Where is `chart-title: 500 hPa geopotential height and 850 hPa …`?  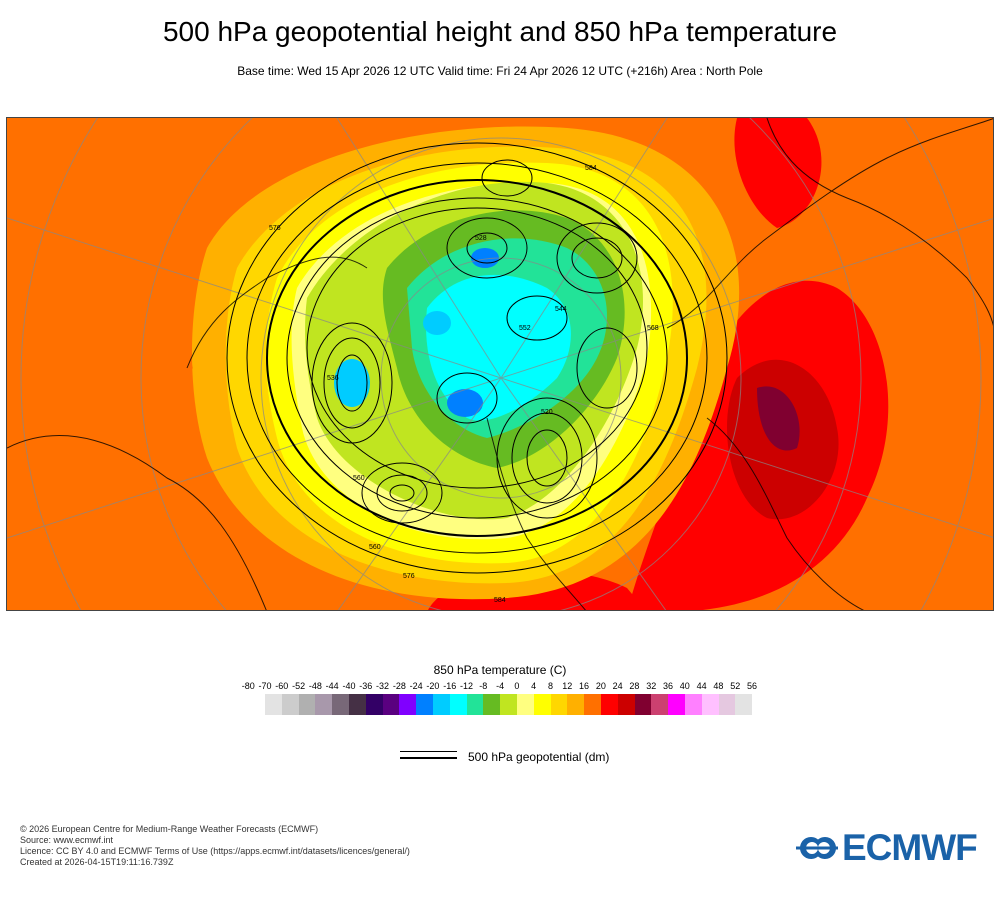 chart-title: 500 hPa geopotential height and 850 hPa … is located at coordinates (500, 31).